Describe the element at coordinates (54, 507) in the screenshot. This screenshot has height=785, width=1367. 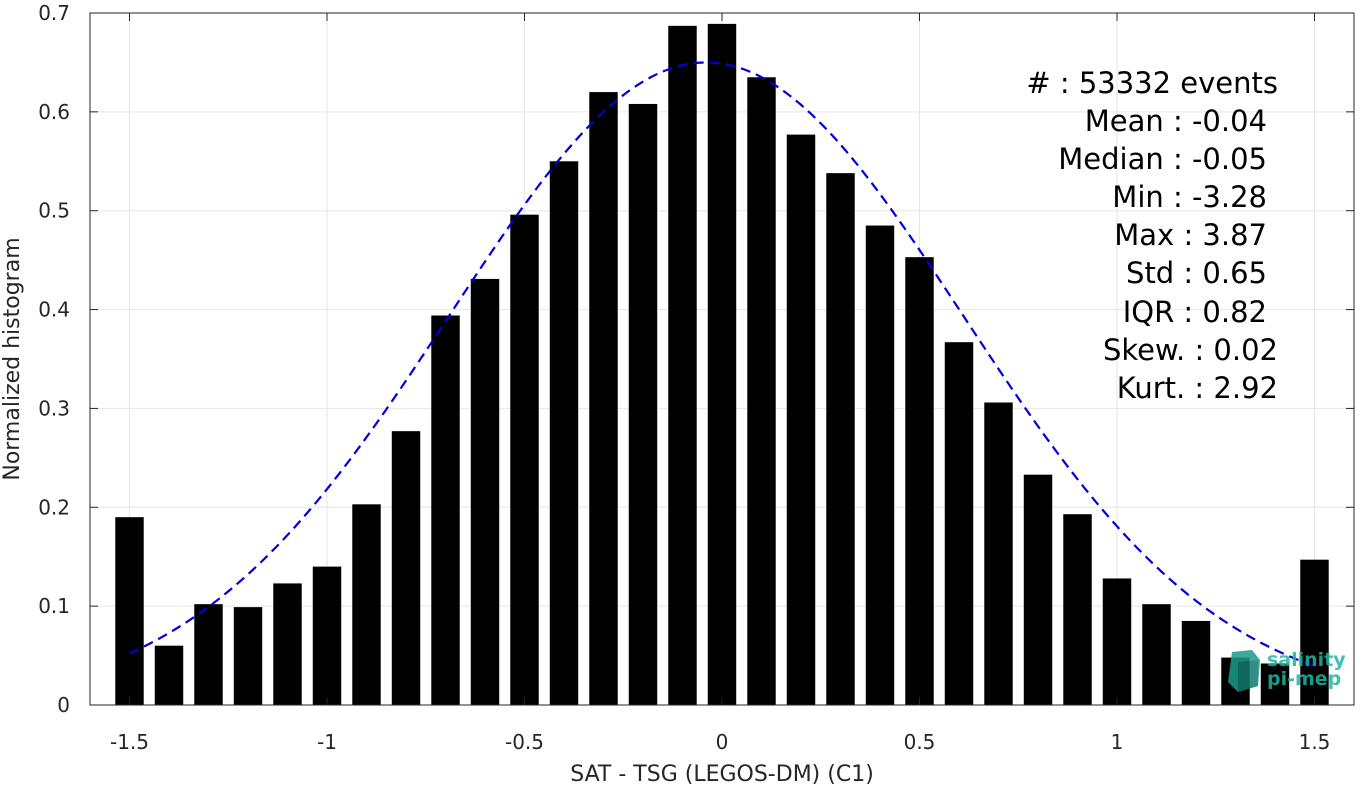
I see `y-tick-label: 0.2` at that location.